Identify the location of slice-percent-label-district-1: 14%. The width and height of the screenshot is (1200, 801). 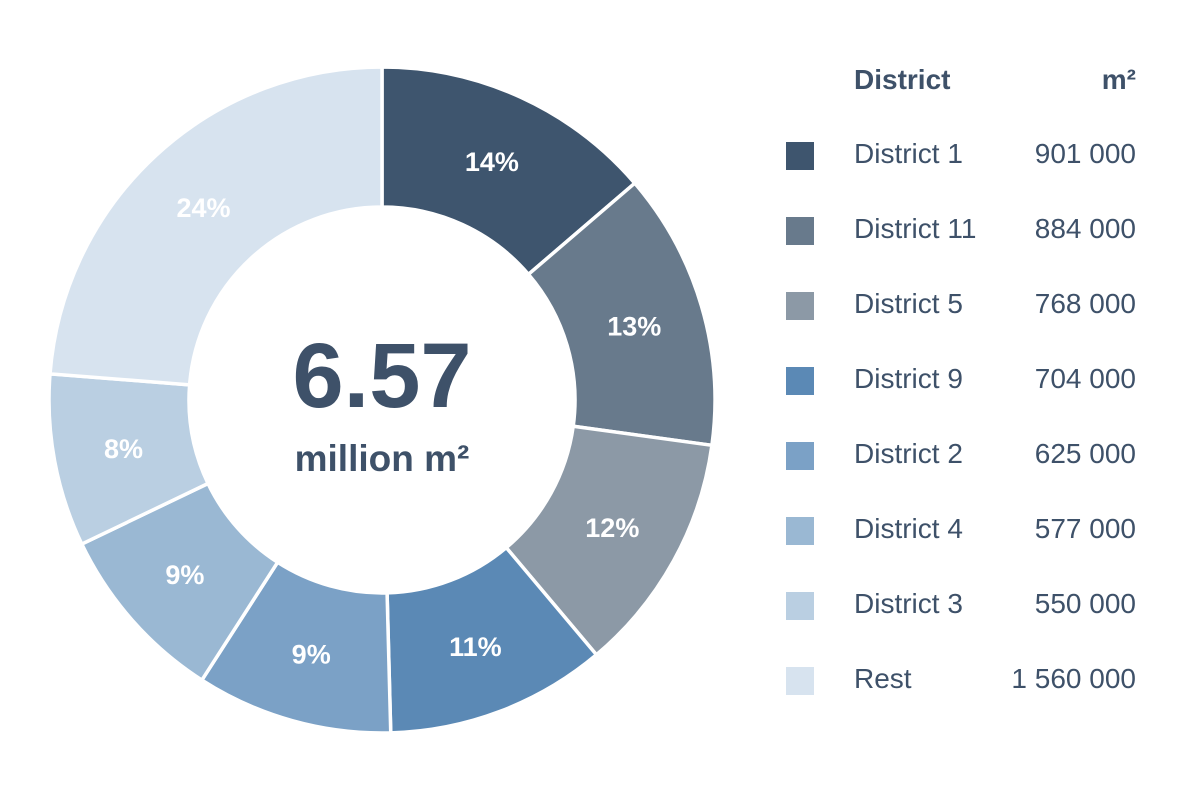
(492, 162).